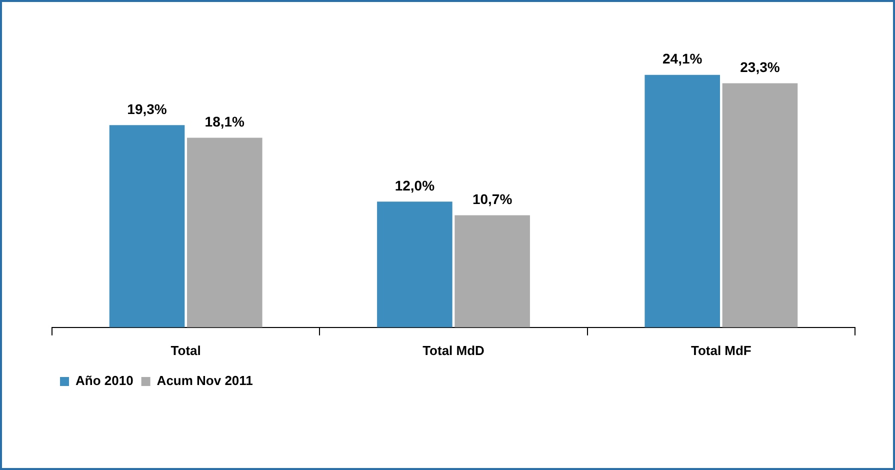 This screenshot has width=895, height=470. Describe the element at coordinates (453, 350) in the screenshot. I see `x-tick-label: Total MdD` at that location.